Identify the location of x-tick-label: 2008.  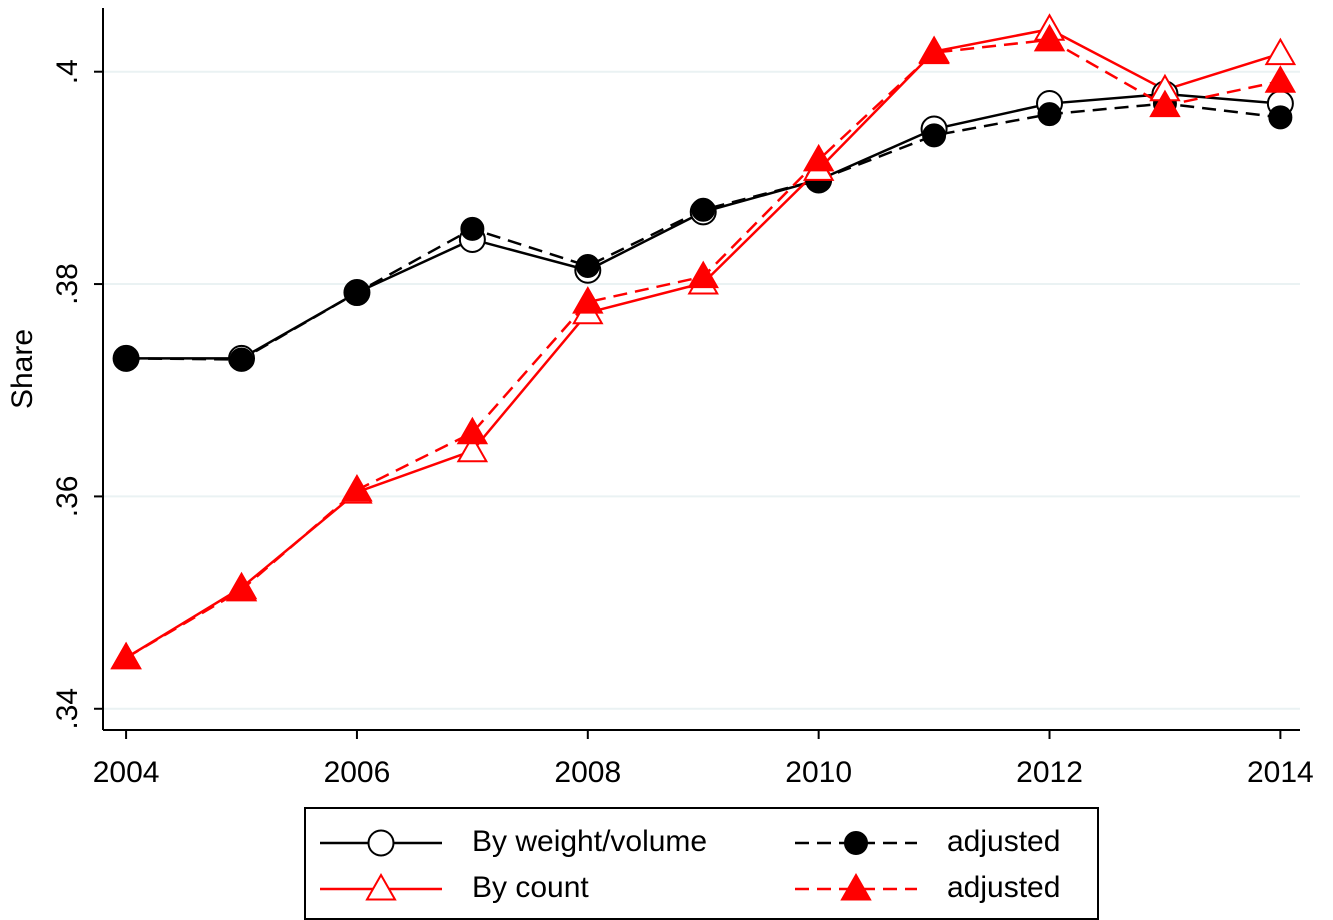
(587, 772).